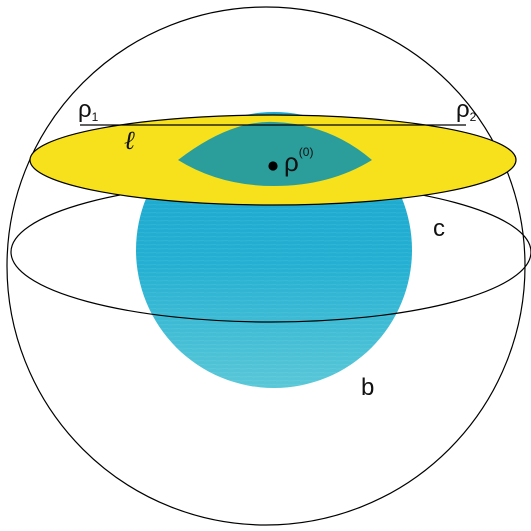 The width and height of the screenshot is (531, 531). What do you see at coordinates (273, 166) in the screenshot?
I see `point-rho0` at bounding box center [273, 166].